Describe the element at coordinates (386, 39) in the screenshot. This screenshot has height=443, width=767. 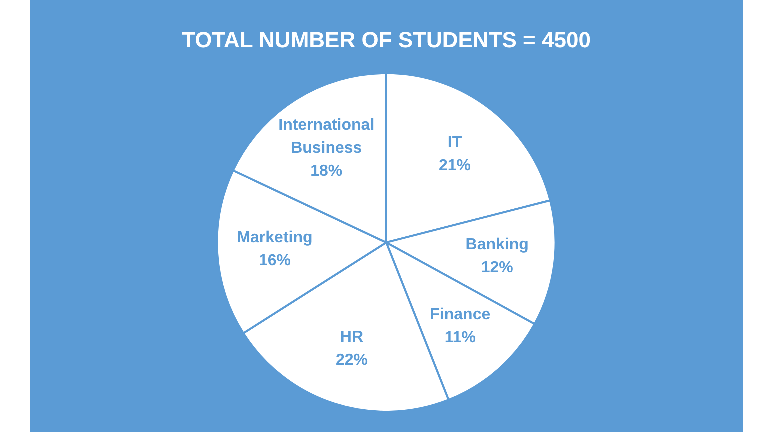
I see `chart-title: TOTAL NUMBER OF STUDENTS = 4500` at that location.